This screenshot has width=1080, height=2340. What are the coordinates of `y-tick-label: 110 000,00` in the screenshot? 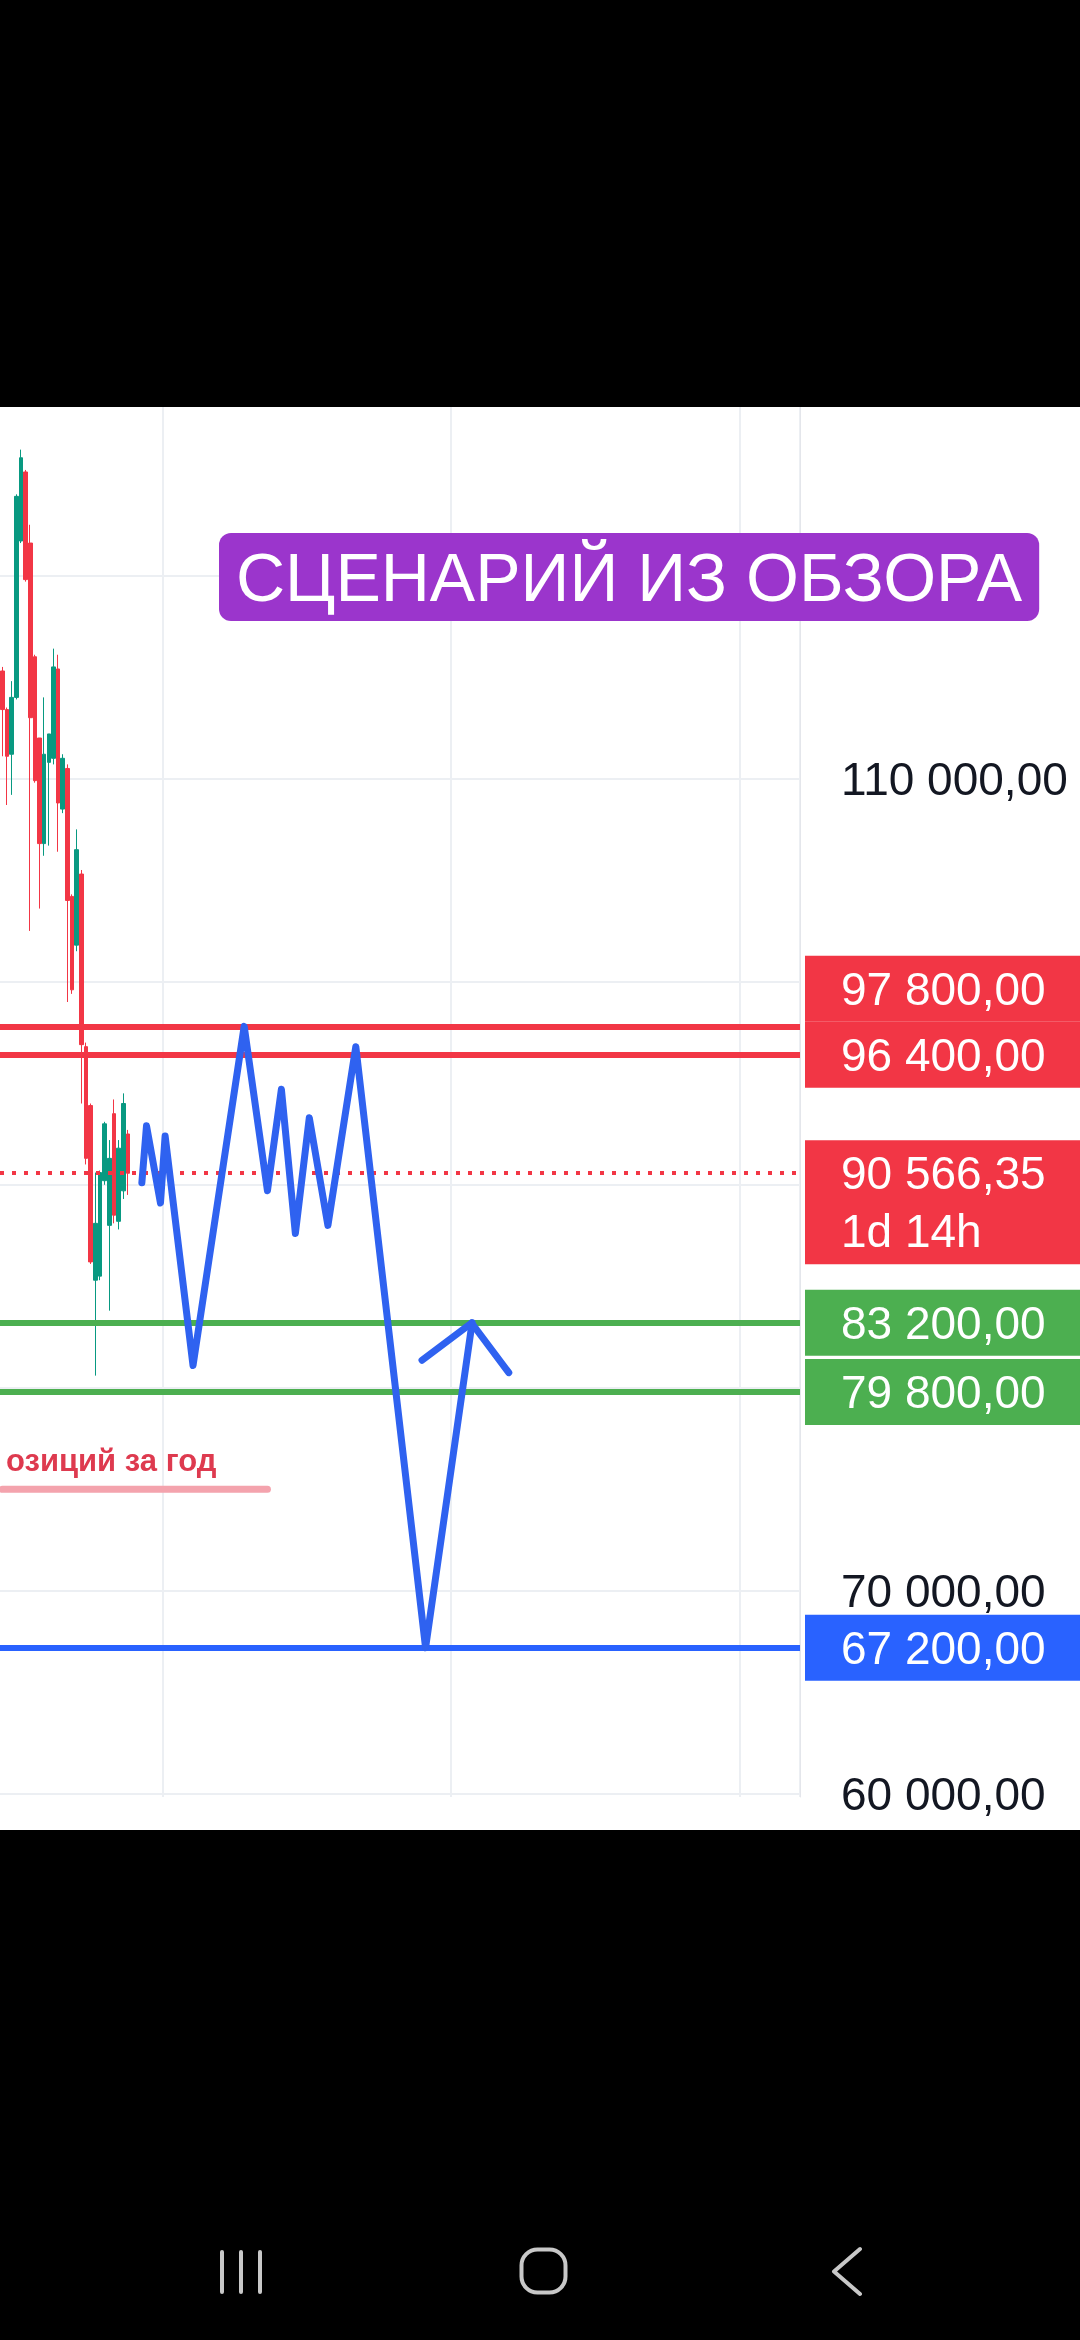 It's located at (954, 778).